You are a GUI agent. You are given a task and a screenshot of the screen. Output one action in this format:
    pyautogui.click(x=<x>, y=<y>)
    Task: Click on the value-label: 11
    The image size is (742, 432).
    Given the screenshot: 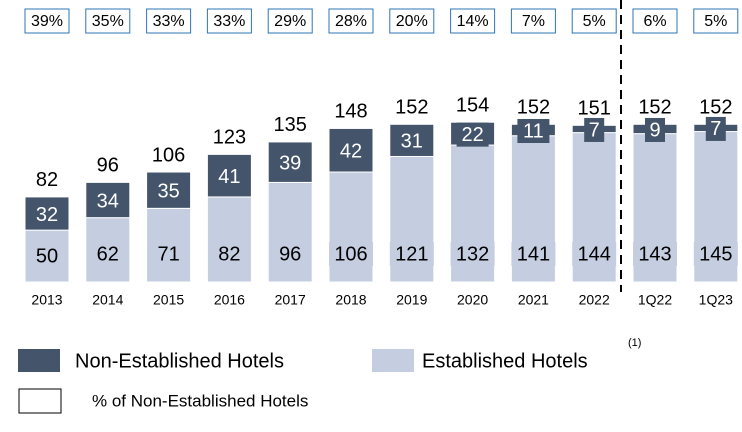 What is the action you would take?
    pyautogui.click(x=533, y=131)
    